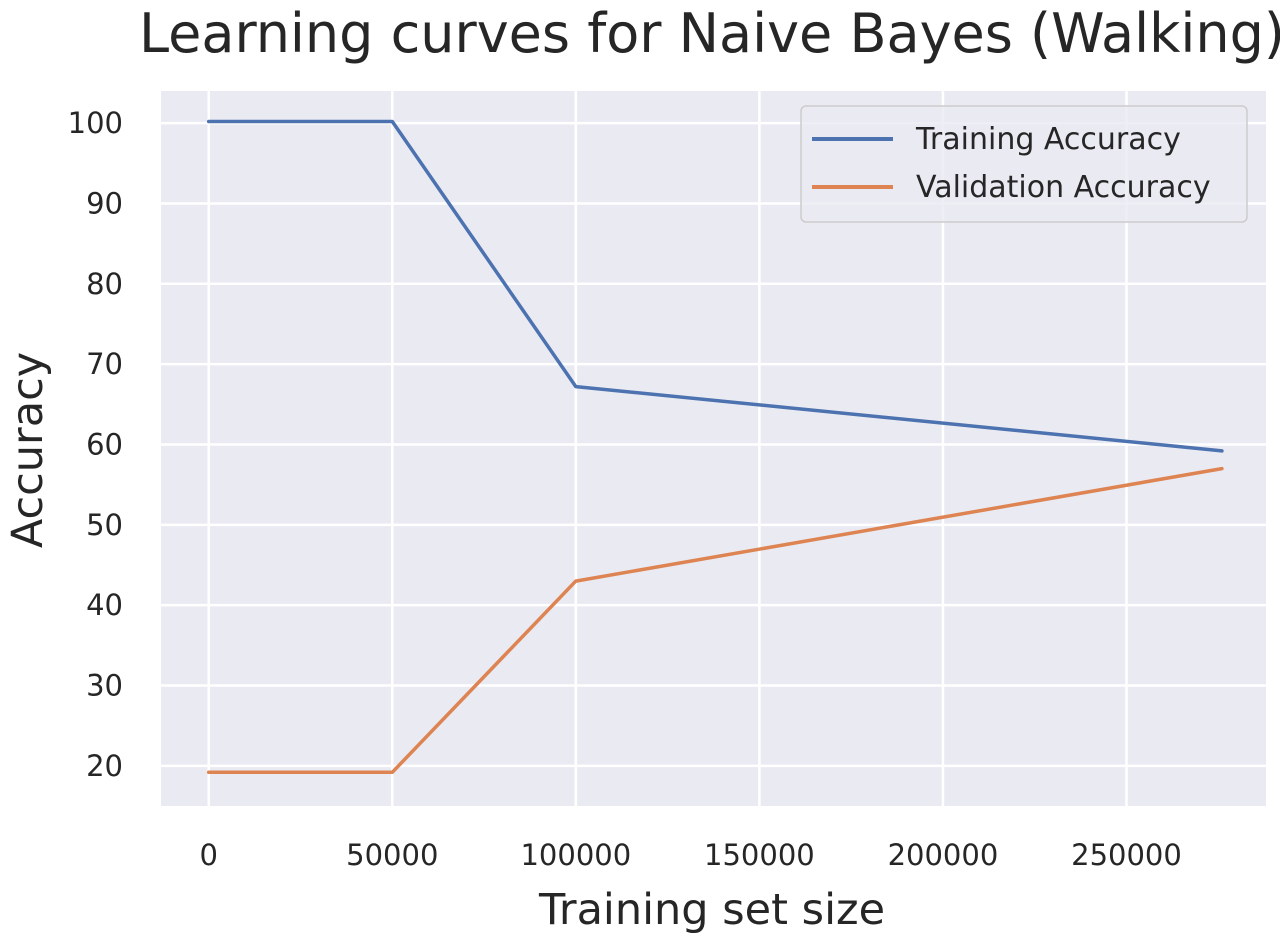  I want to click on legend: Training Accuracy Validation Accuracy, so click(1024, 164).